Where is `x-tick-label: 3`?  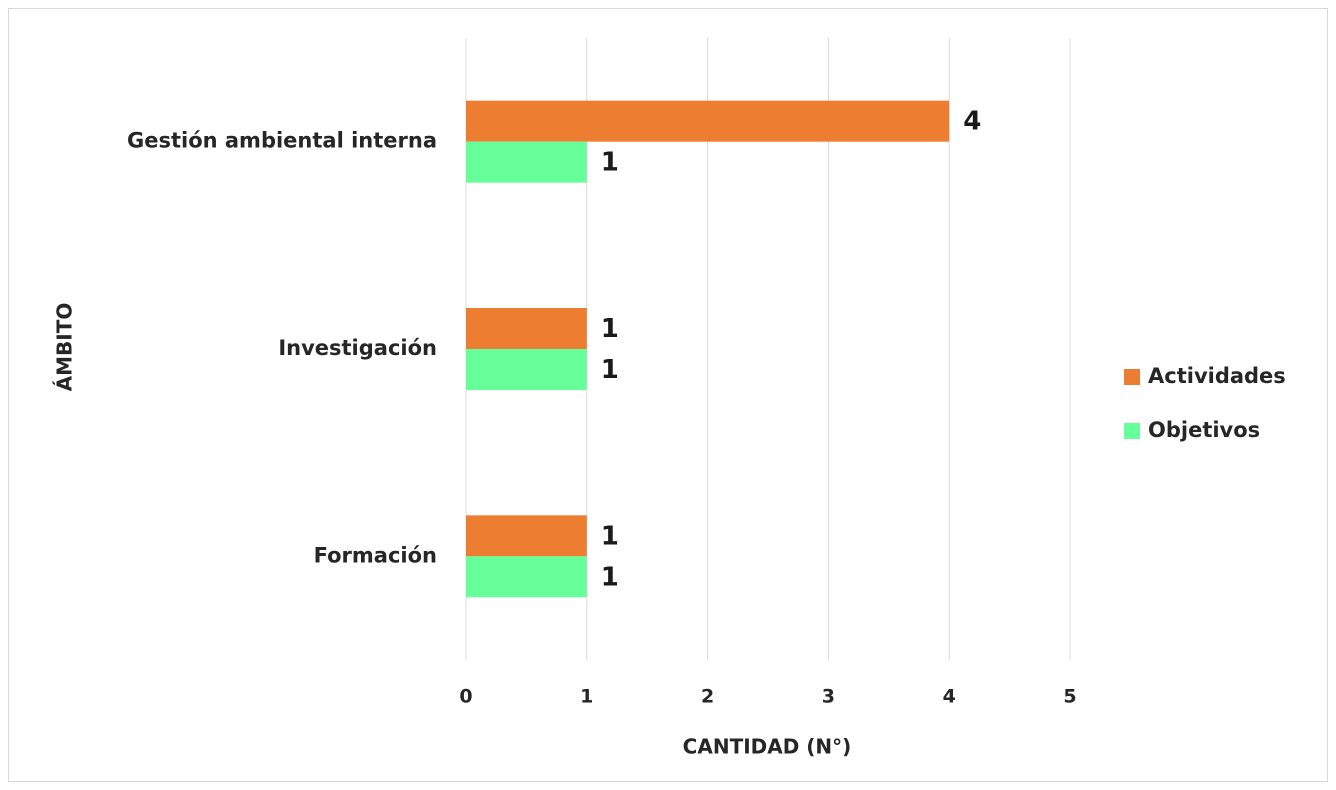 x-tick-label: 3 is located at coordinates (828, 697).